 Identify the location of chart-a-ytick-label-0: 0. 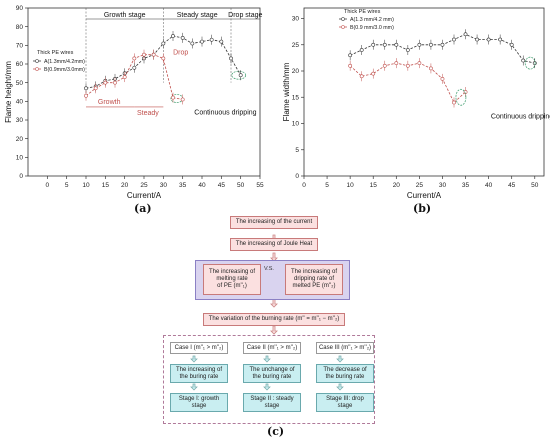
(21, 176).